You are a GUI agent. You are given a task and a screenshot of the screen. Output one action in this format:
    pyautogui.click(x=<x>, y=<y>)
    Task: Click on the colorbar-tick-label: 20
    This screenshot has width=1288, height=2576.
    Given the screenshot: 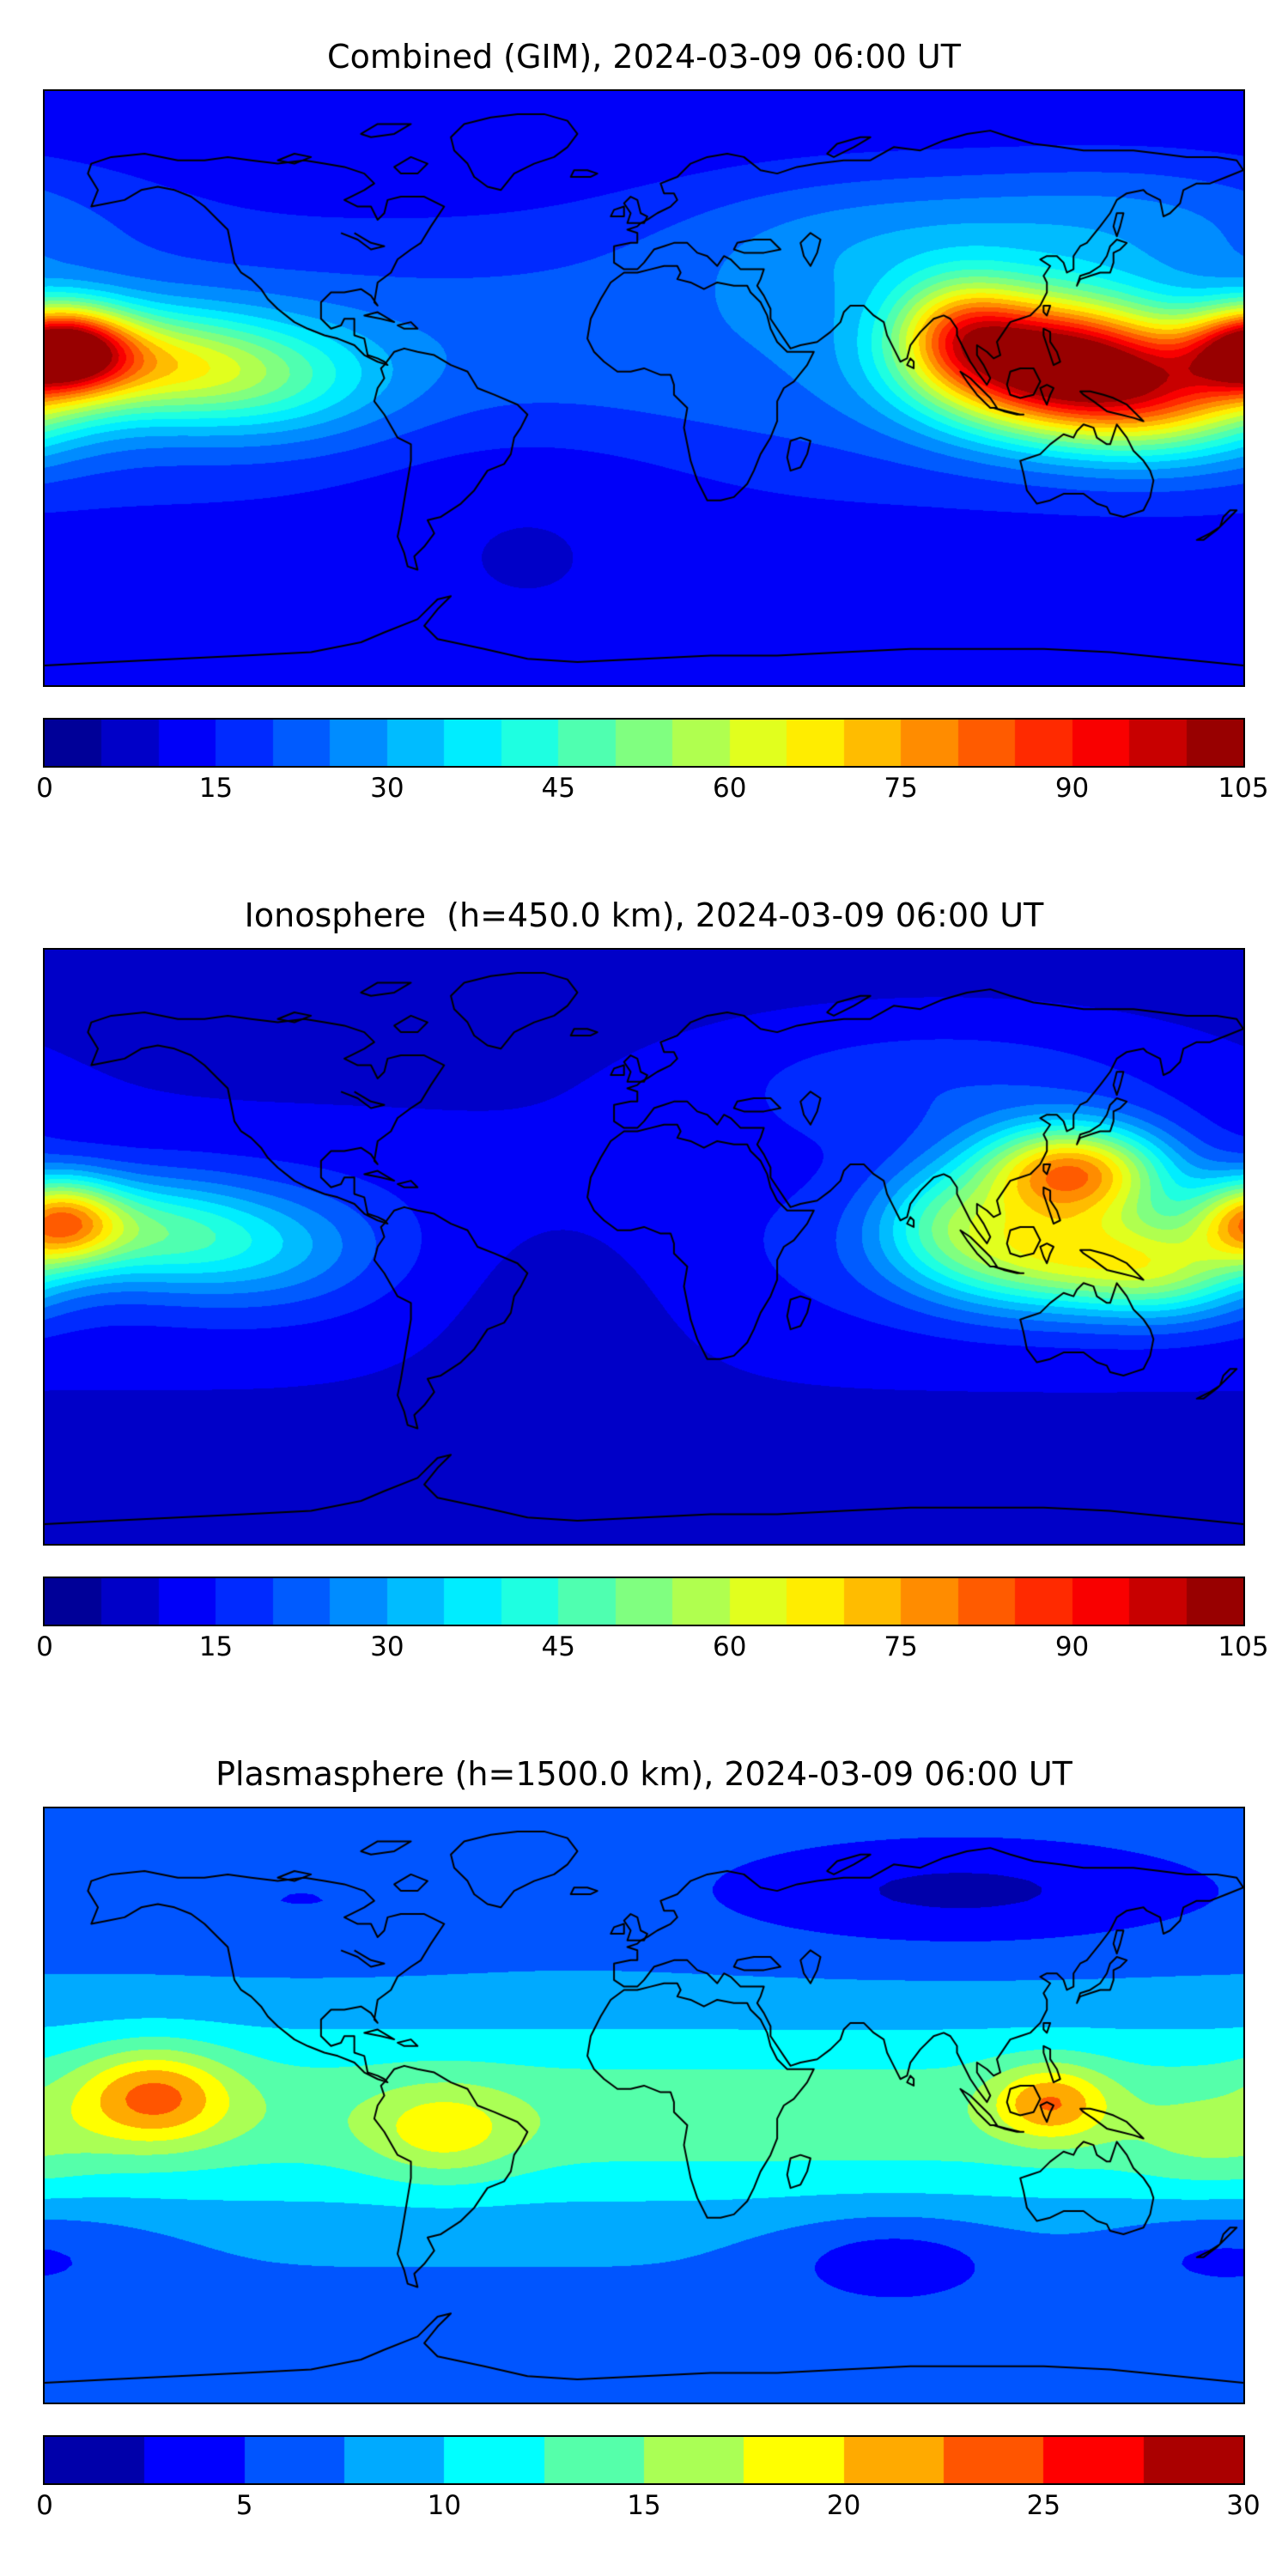 What is the action you would take?
    pyautogui.click(x=843, y=2506)
    